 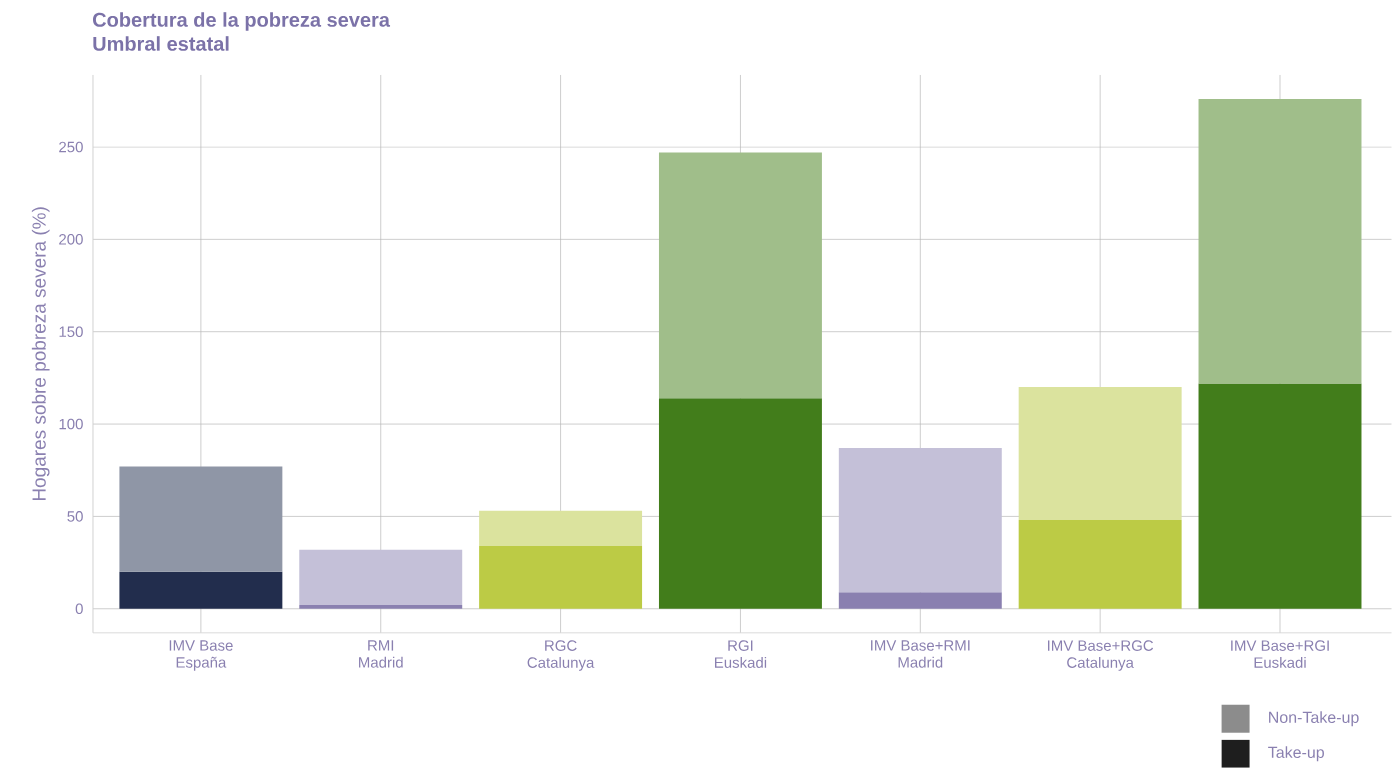 What do you see at coordinates (71, 424) in the screenshot?
I see `y-tick-label: 100` at bounding box center [71, 424].